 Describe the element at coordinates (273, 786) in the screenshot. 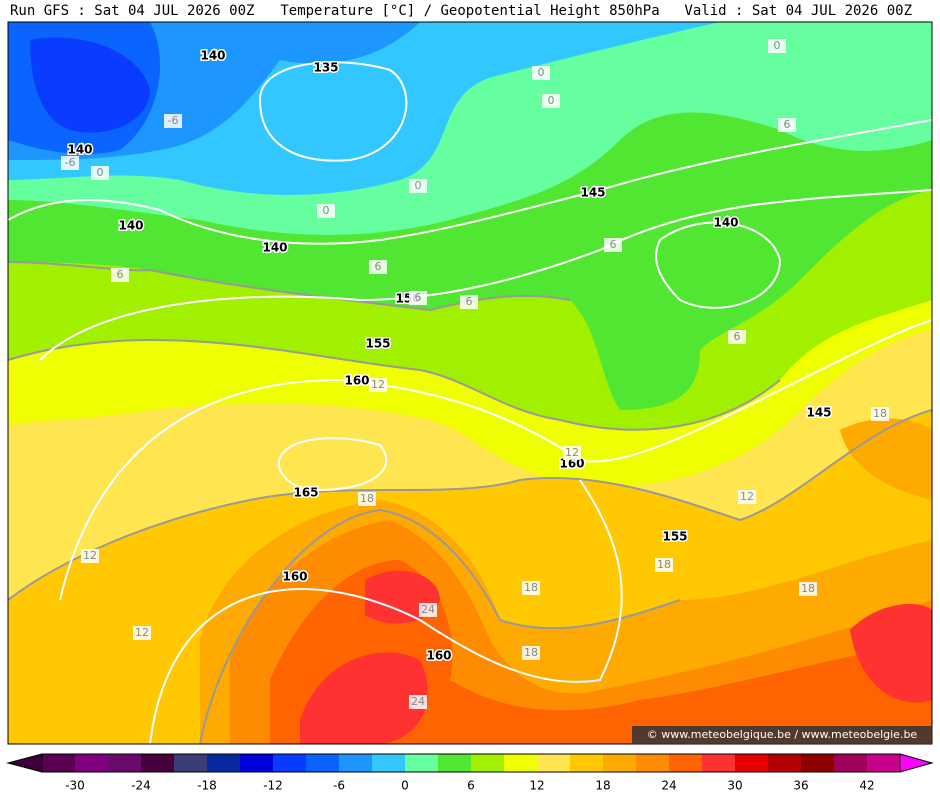

I see `colorbar-tick-label: -12` at that location.